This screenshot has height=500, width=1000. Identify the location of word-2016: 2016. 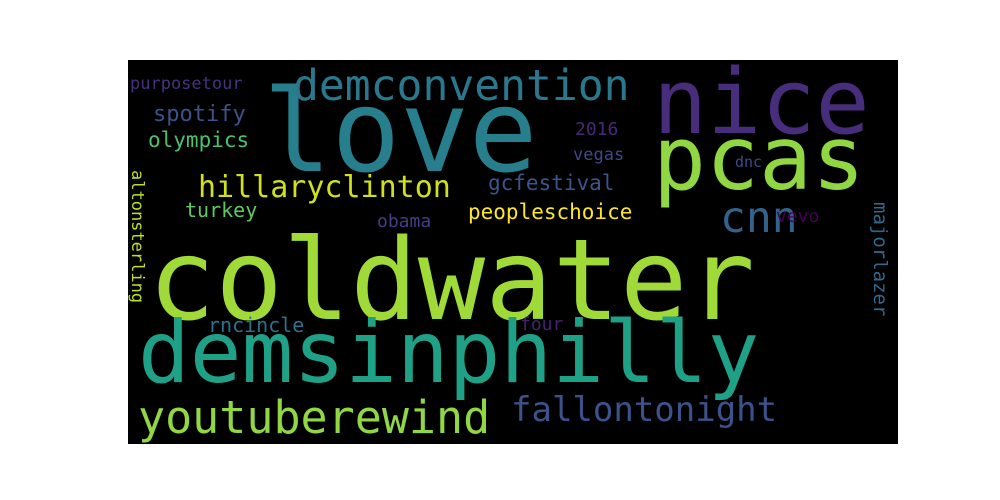
(597, 129).